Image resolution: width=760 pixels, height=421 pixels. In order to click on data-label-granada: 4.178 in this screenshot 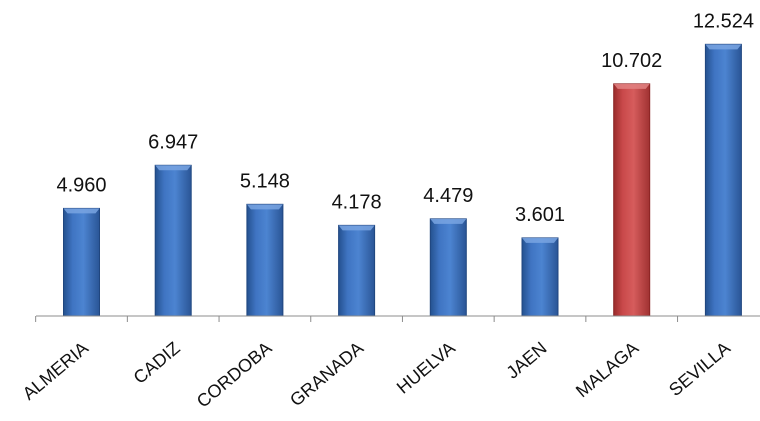, I will do `click(357, 202)`.